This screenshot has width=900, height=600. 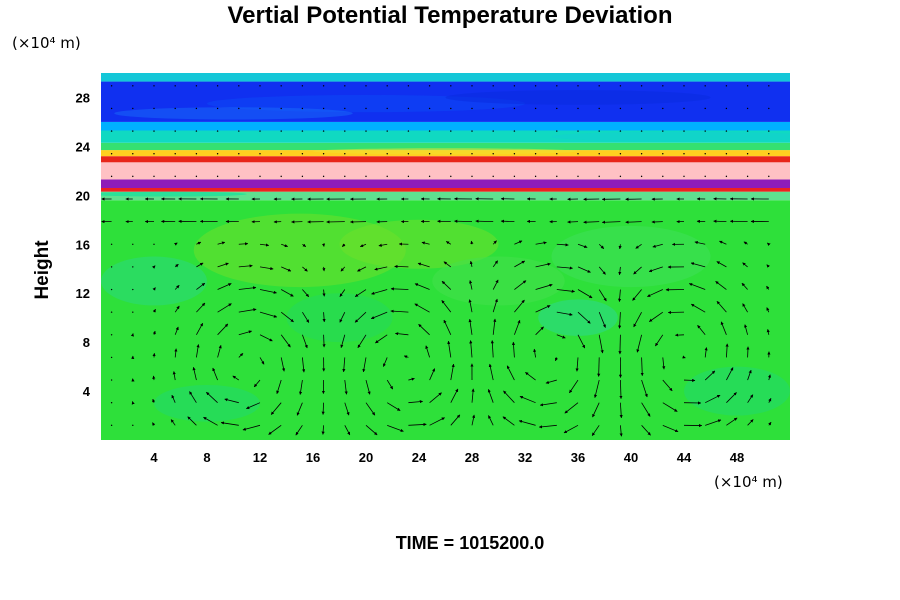 I want to click on x-tick-label: 24, so click(x=419, y=457).